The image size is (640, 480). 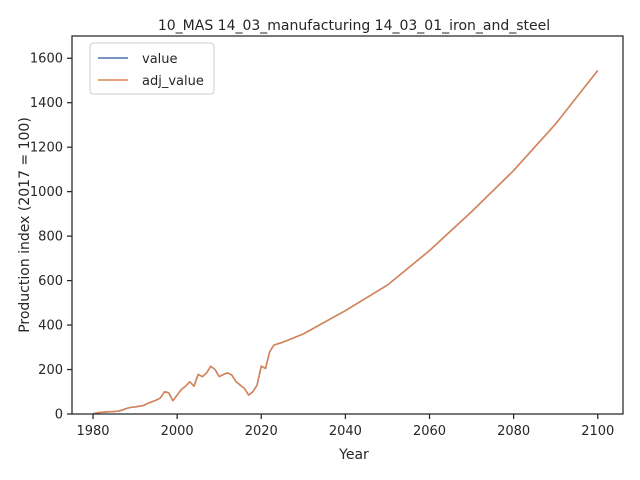 What do you see at coordinates (59, 415) in the screenshot?
I see `y-tick-label: 0` at bounding box center [59, 415].